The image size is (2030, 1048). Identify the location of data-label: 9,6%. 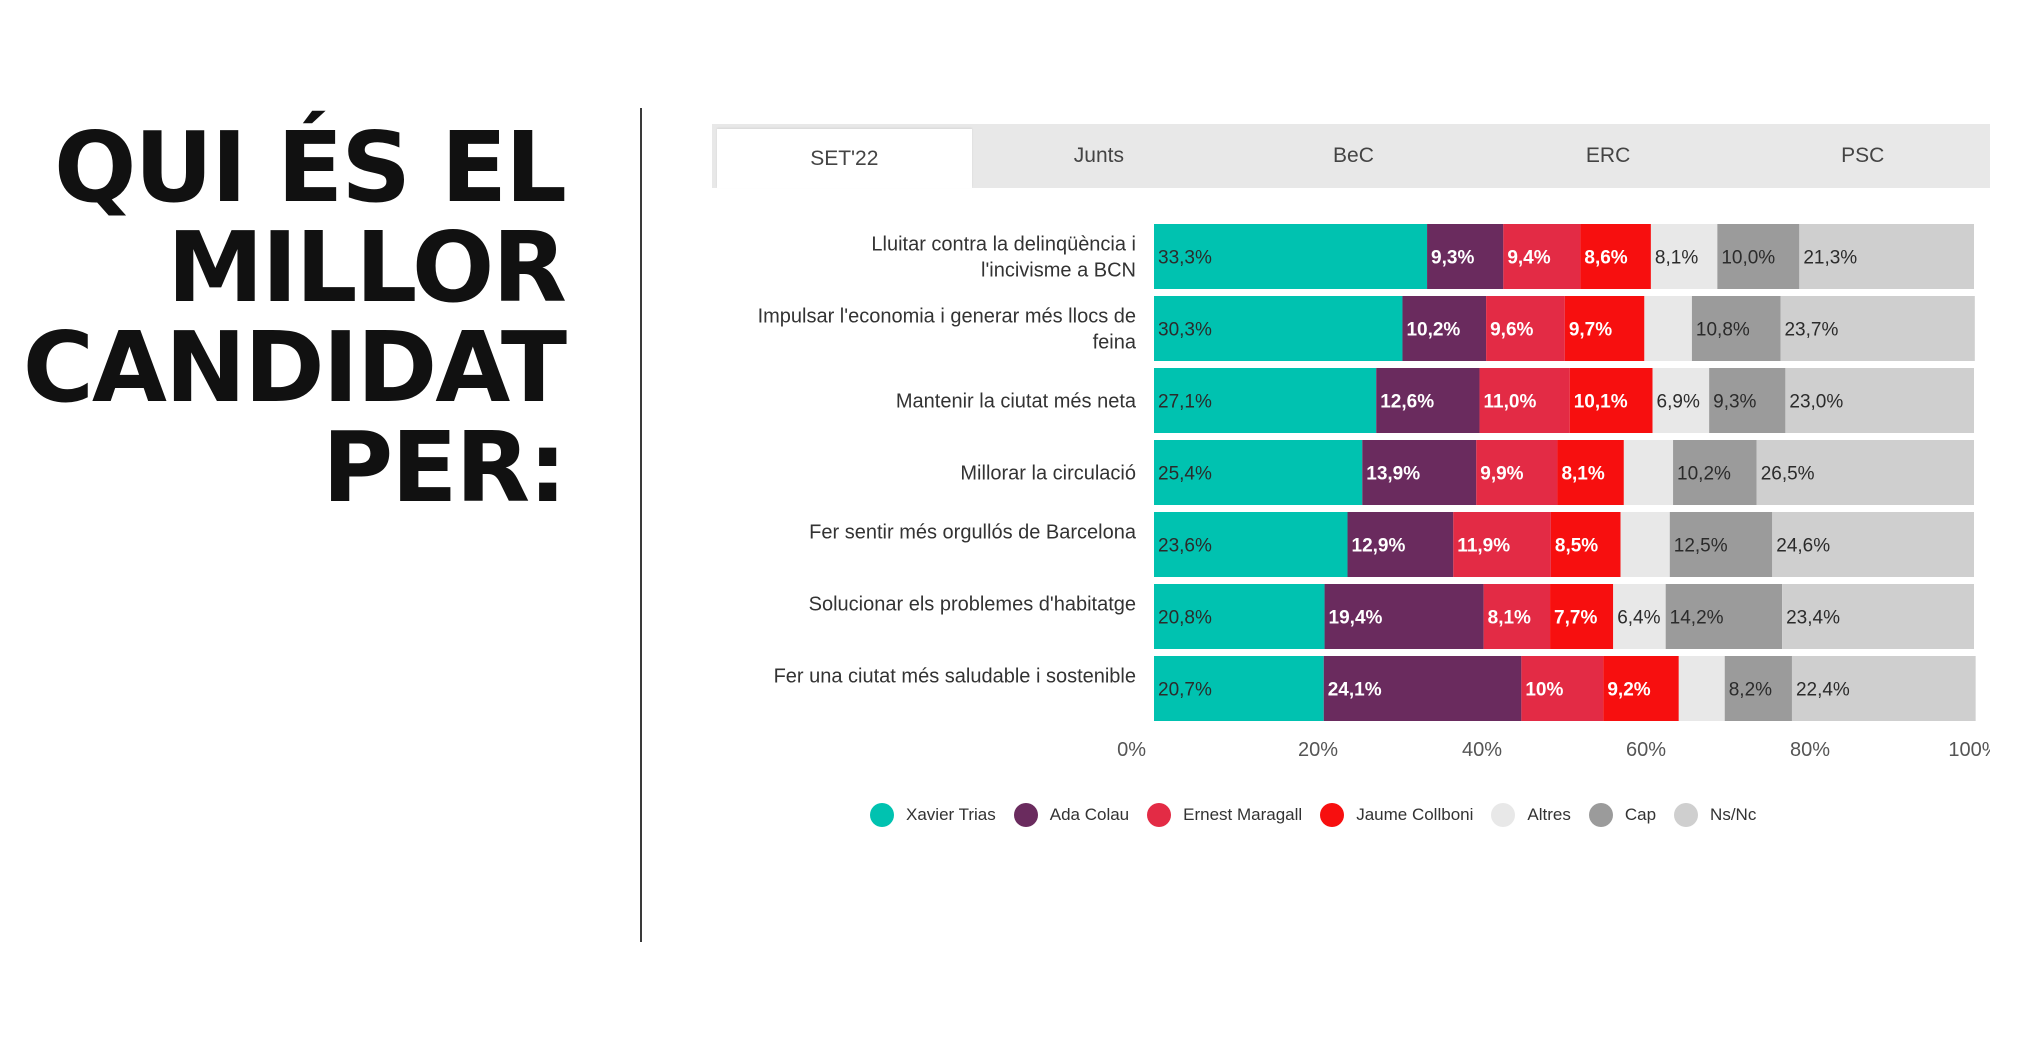
(1511, 330).